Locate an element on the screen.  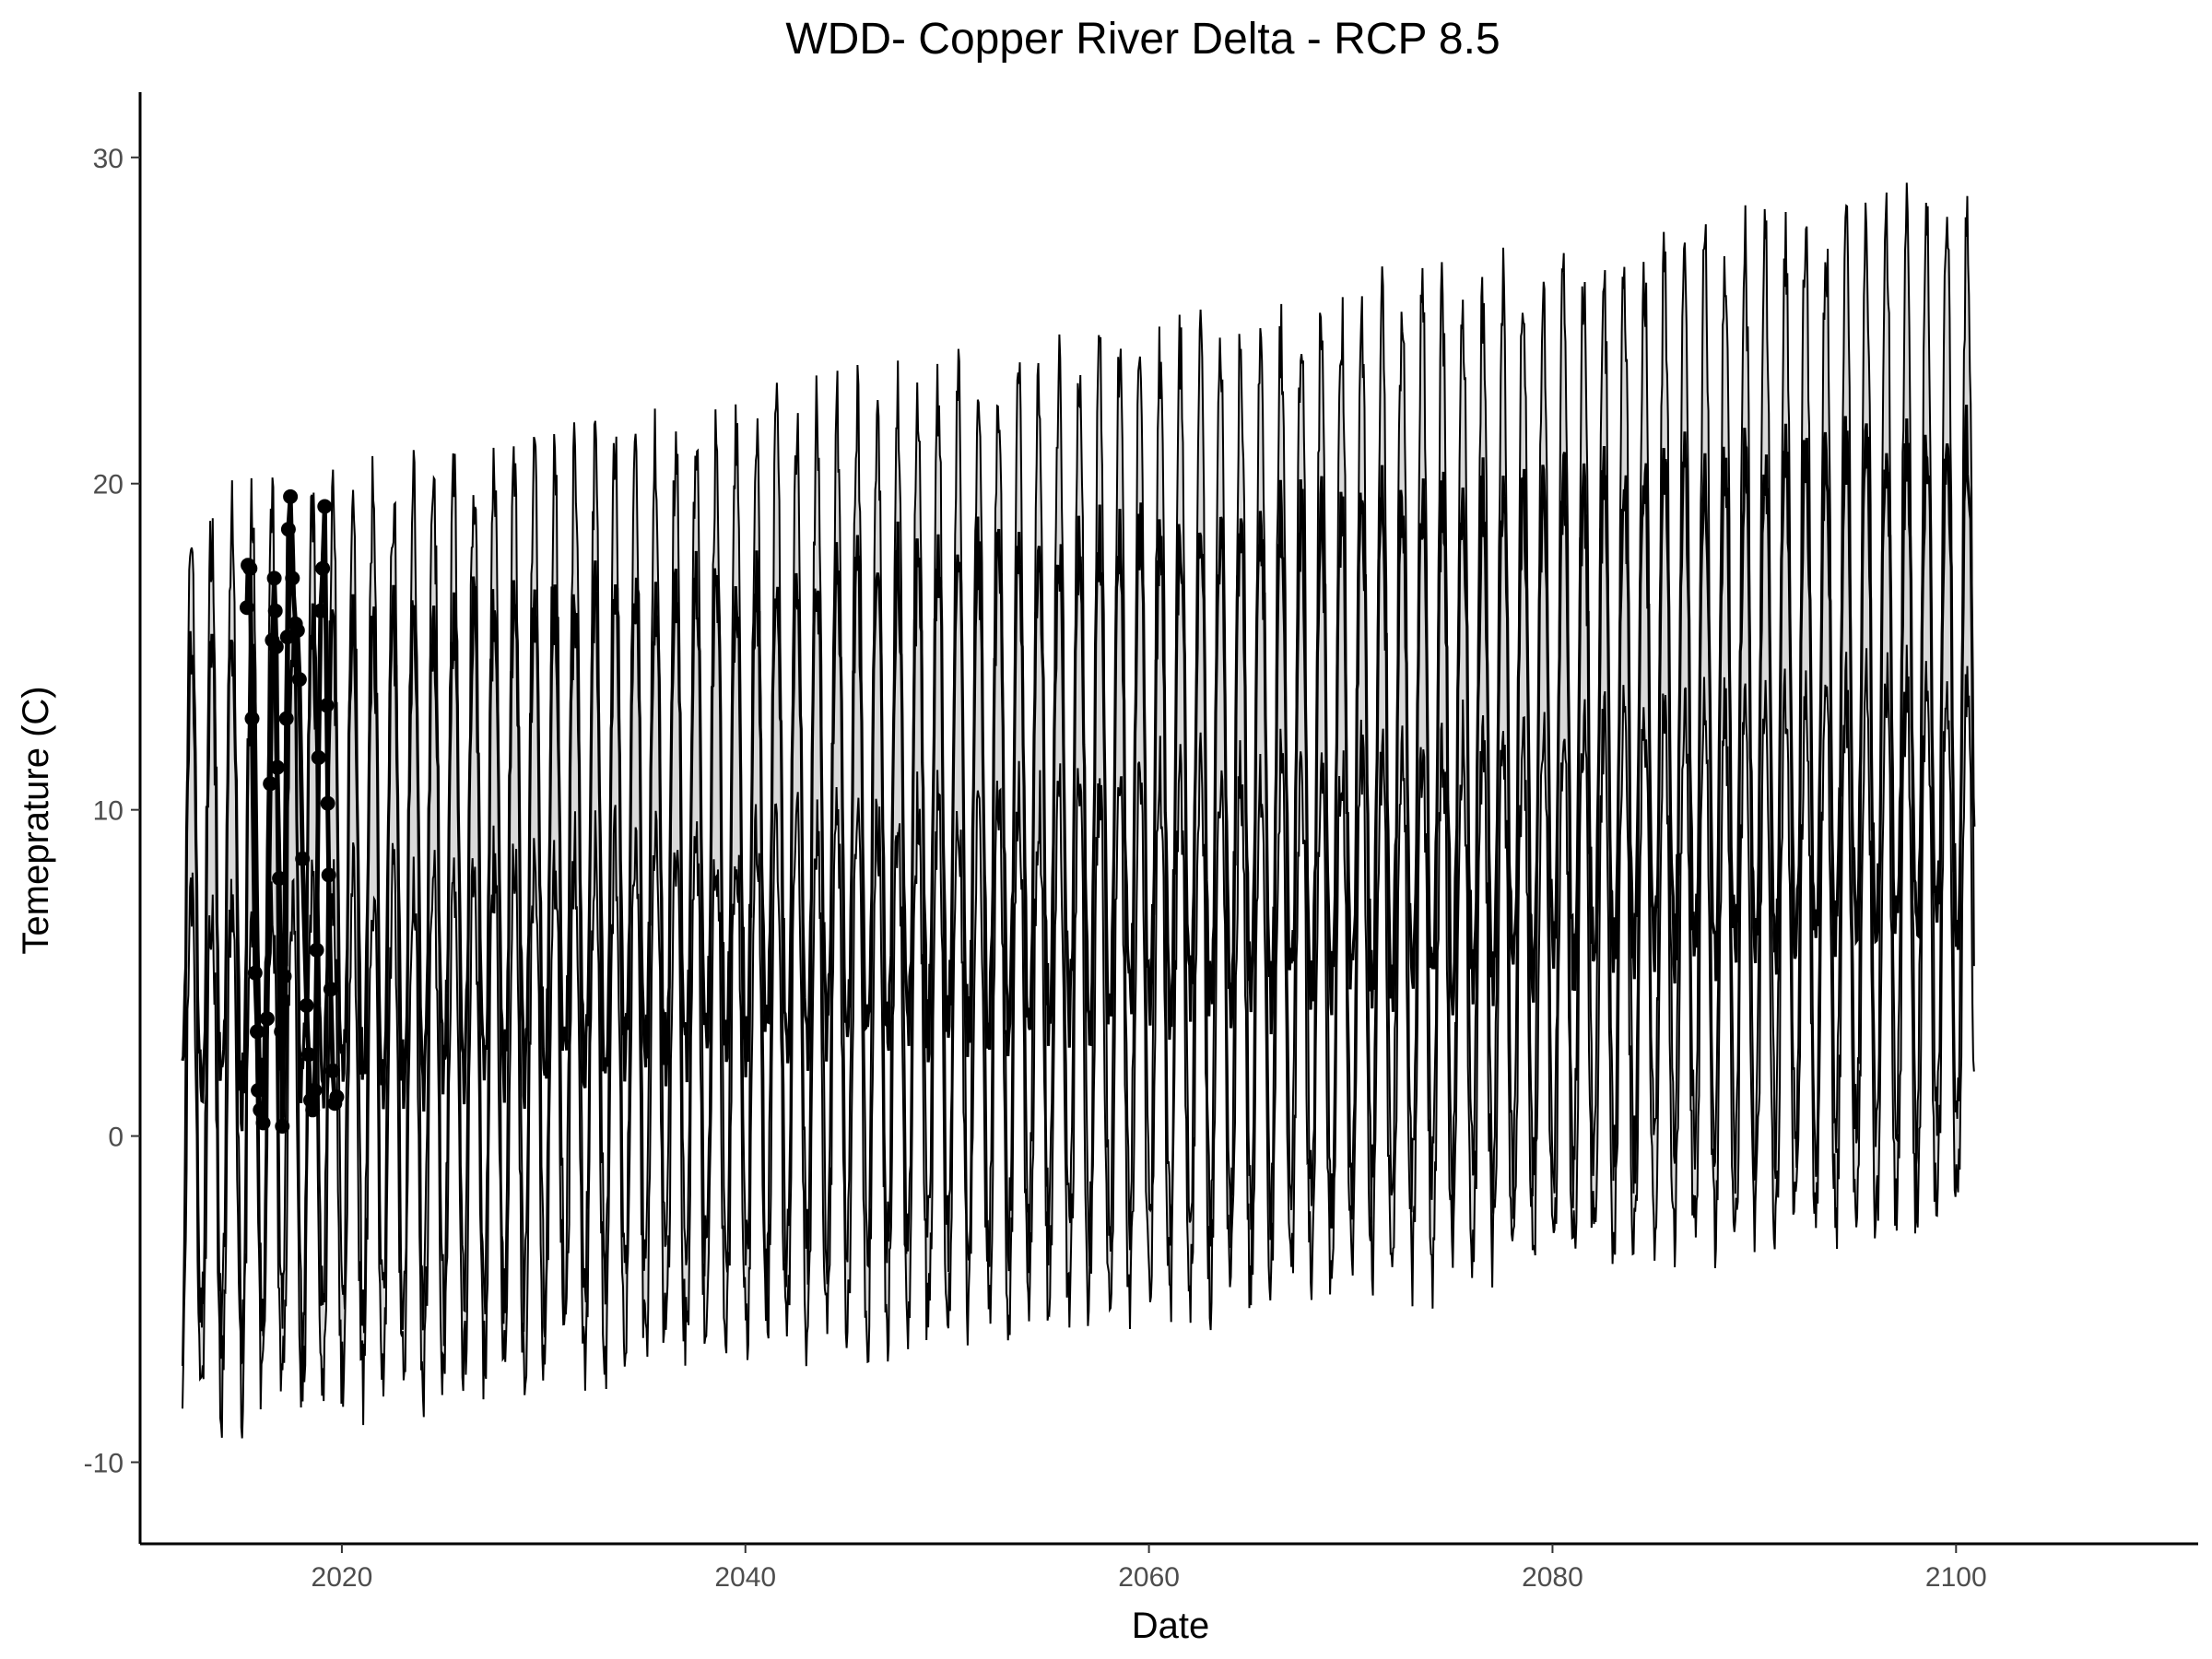
x-tick-label: 2100 is located at coordinates (1956, 1577).